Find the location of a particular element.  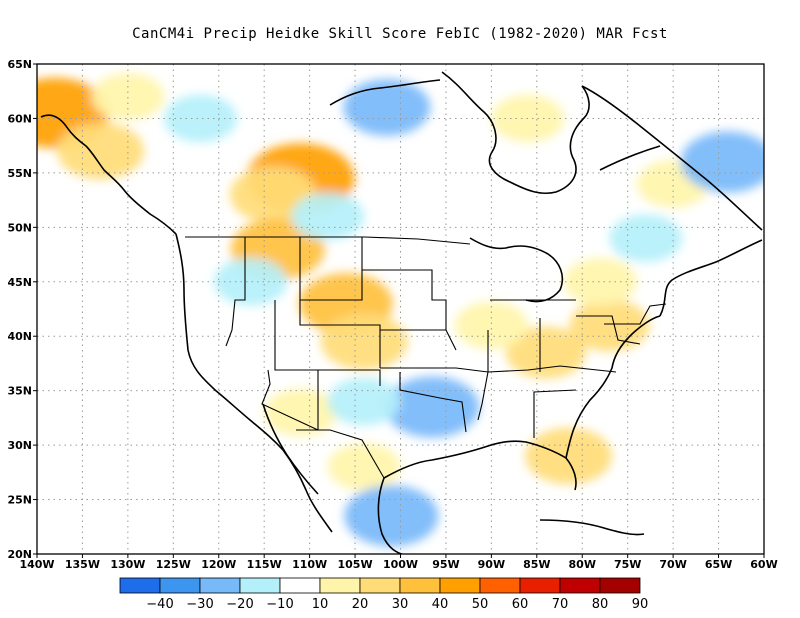

lat-tick-label: 30N is located at coordinates (19, 445).